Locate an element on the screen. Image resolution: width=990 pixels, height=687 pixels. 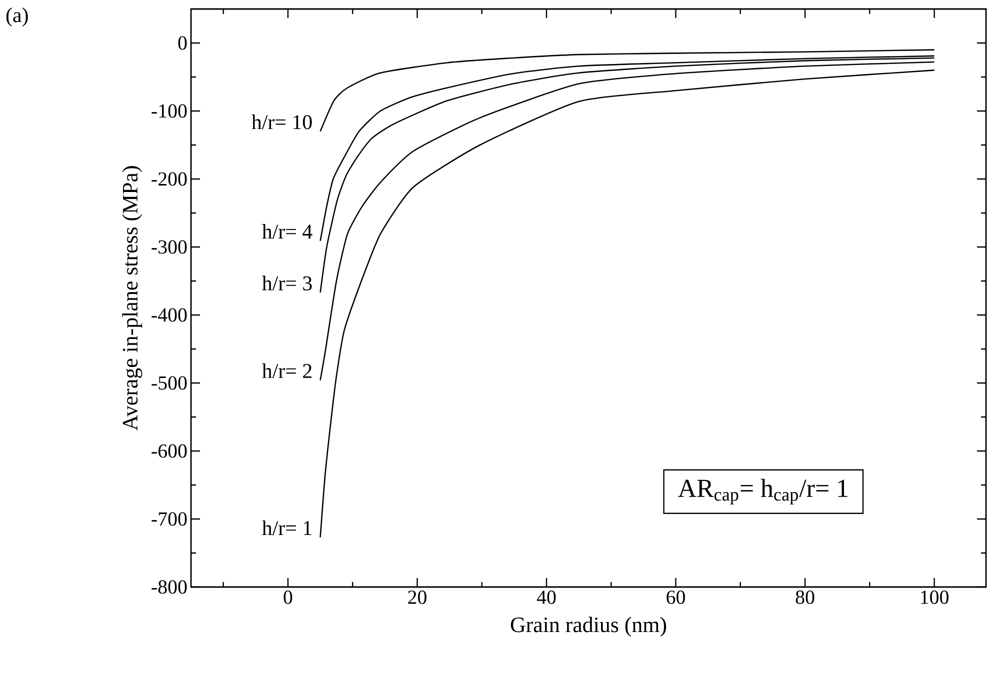
annotation: h/r= 4 is located at coordinates (287, 231).